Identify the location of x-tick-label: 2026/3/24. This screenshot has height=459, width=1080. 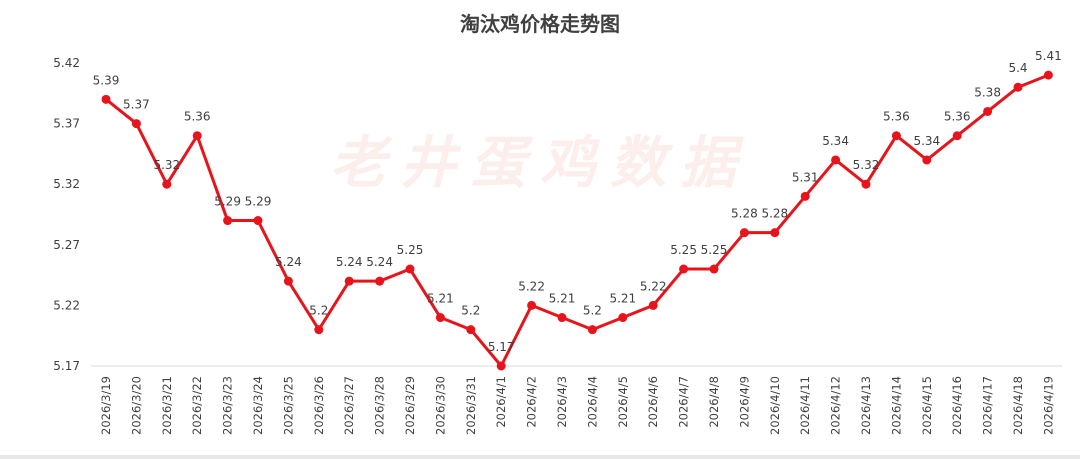
(258, 405).